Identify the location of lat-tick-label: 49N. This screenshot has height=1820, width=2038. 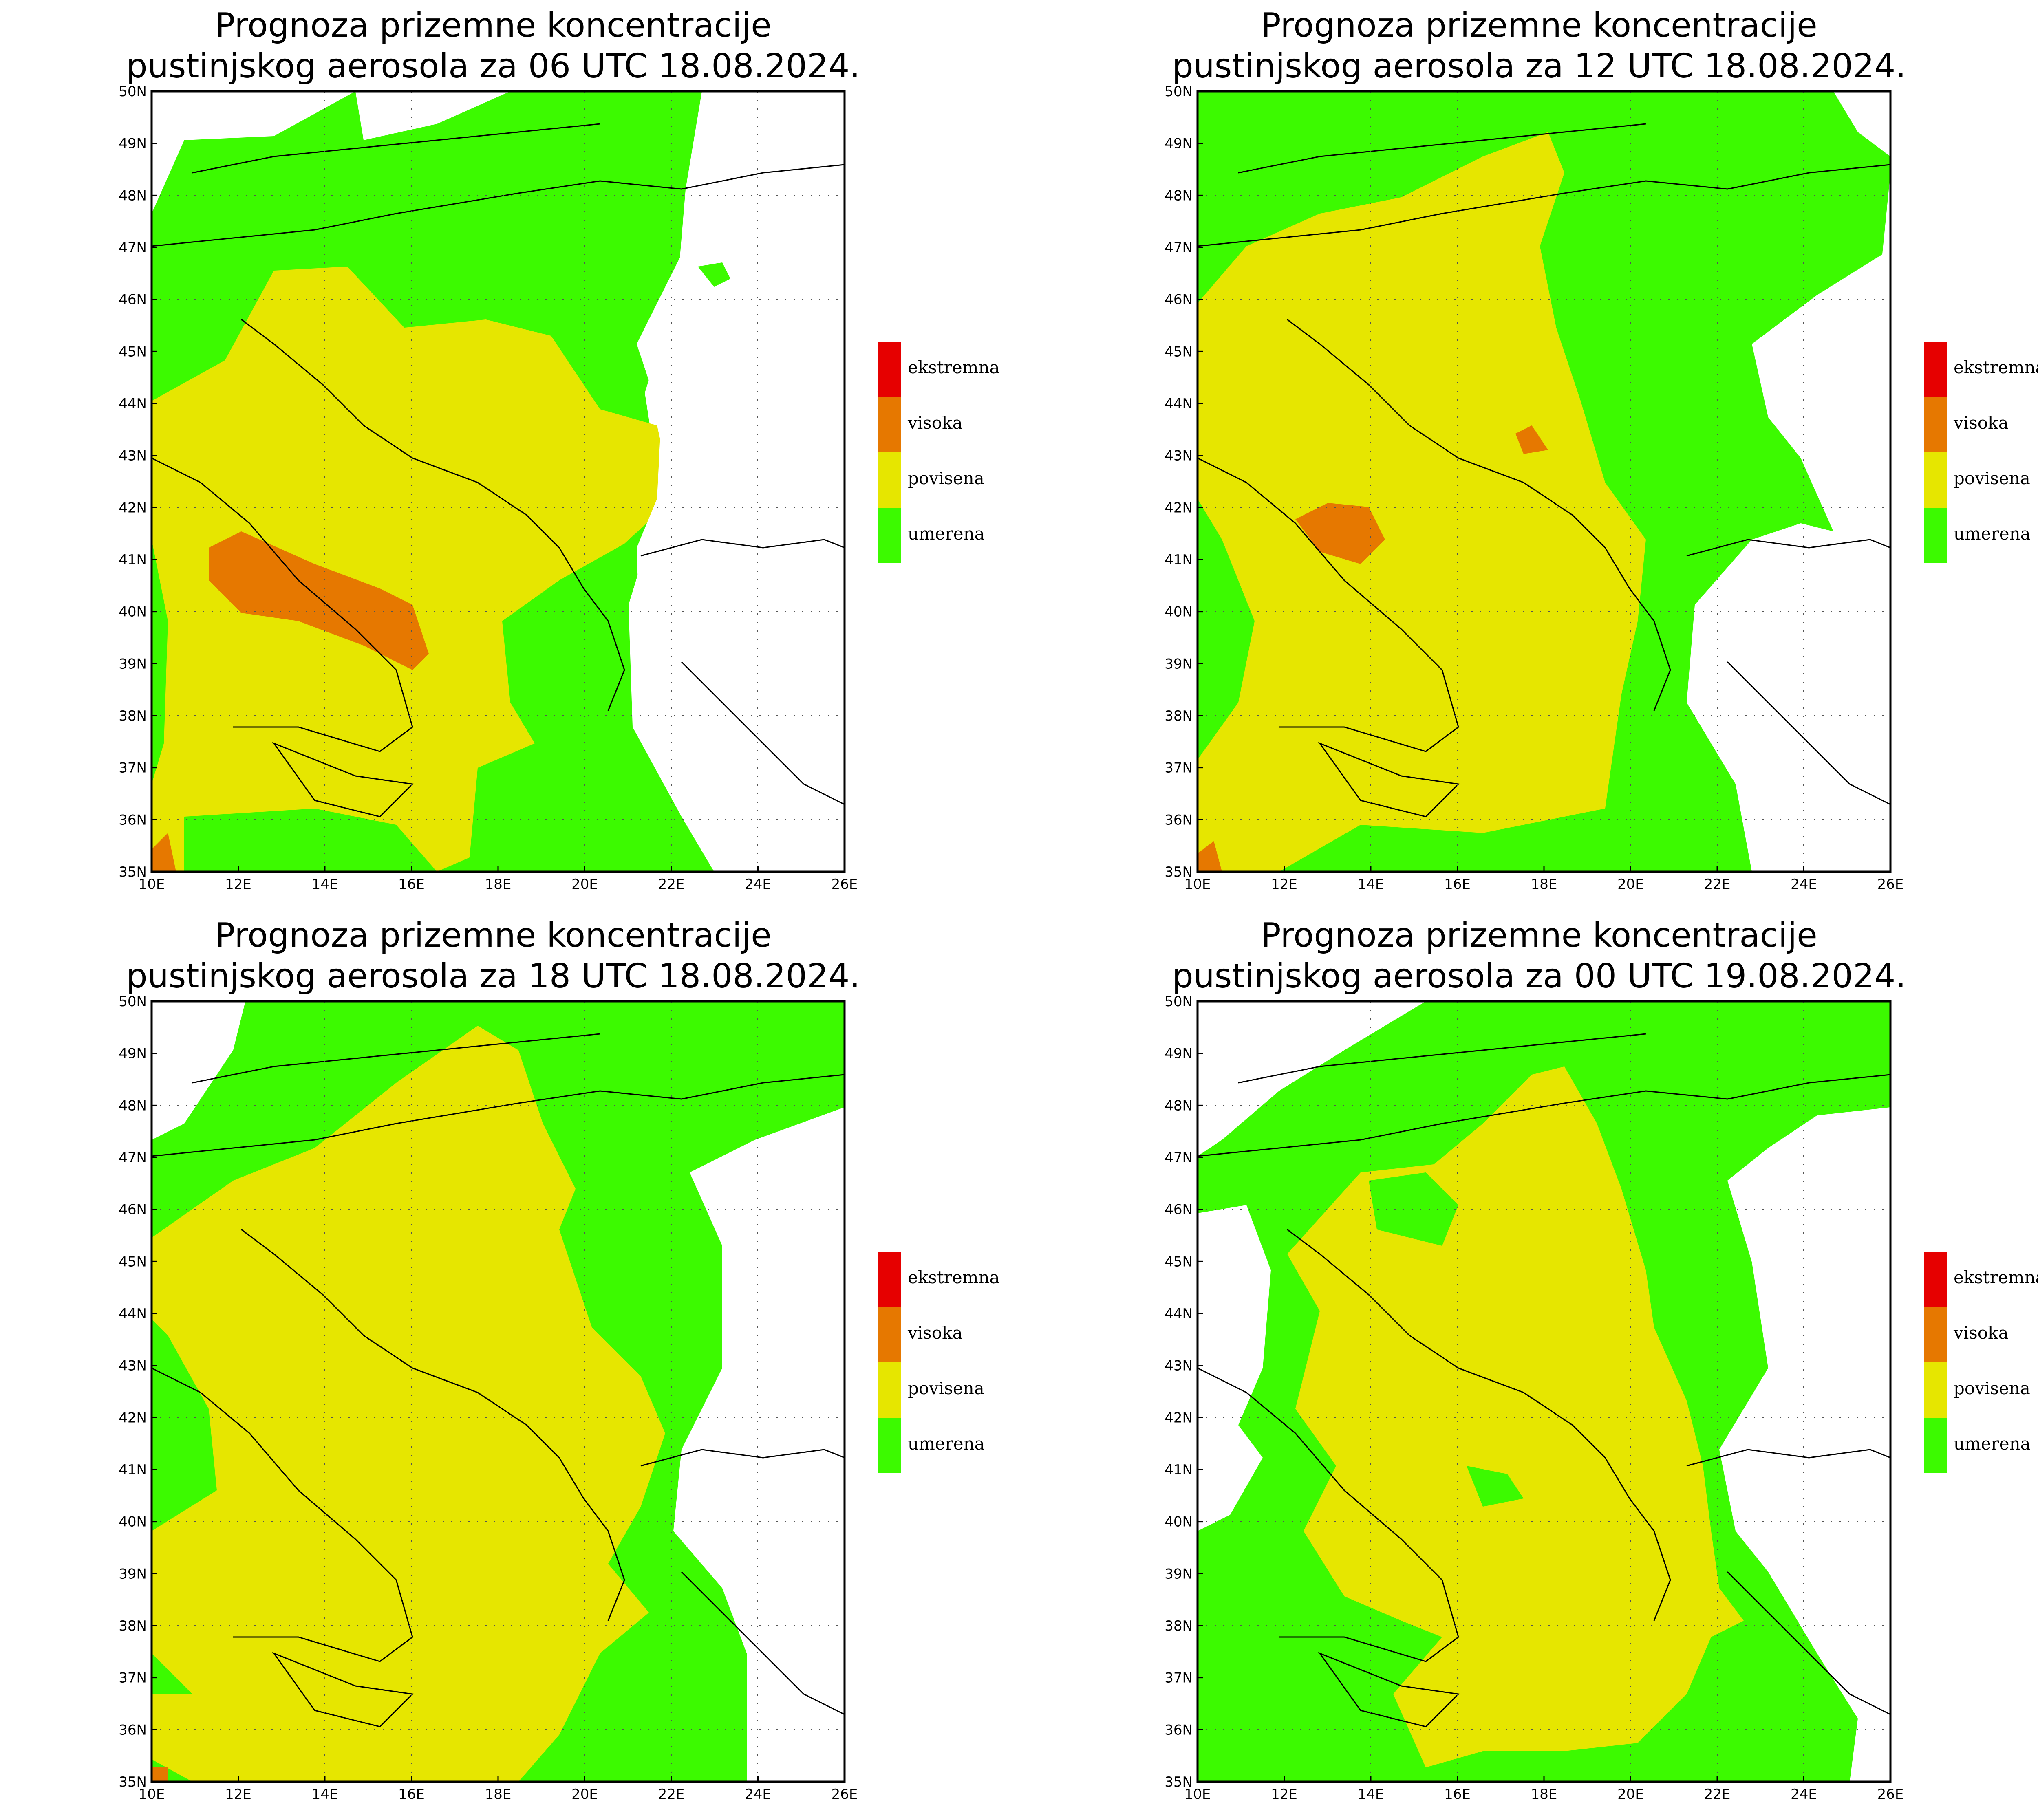
(133, 144).